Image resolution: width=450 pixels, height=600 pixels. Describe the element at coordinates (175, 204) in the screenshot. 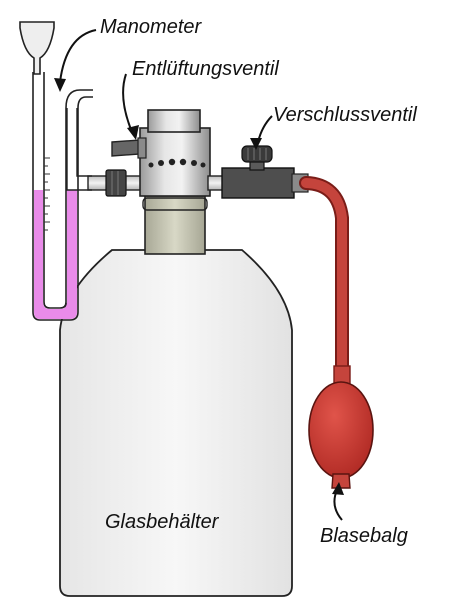

I see `neck-ring` at that location.